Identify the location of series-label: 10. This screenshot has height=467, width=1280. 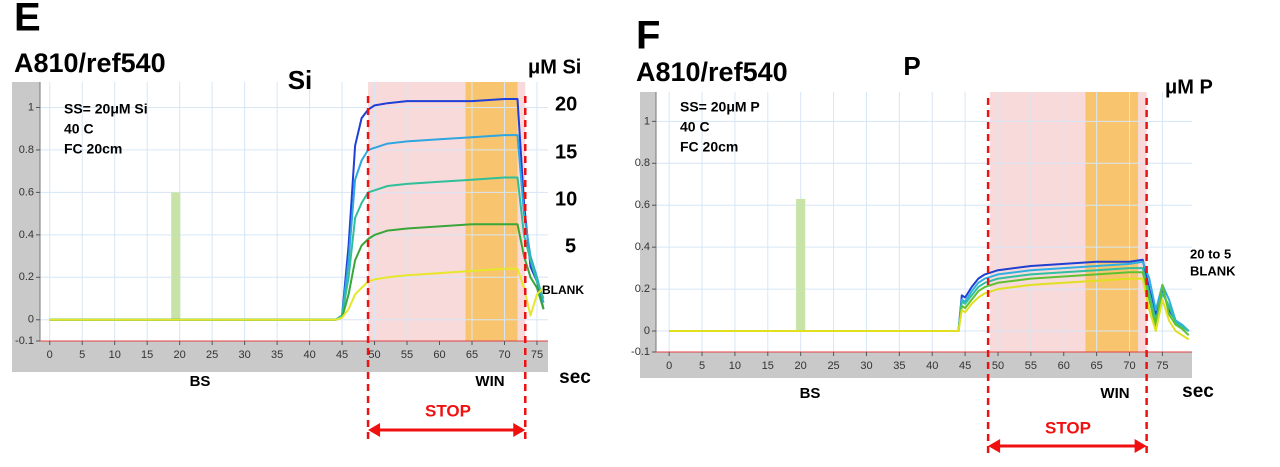
(566, 199).